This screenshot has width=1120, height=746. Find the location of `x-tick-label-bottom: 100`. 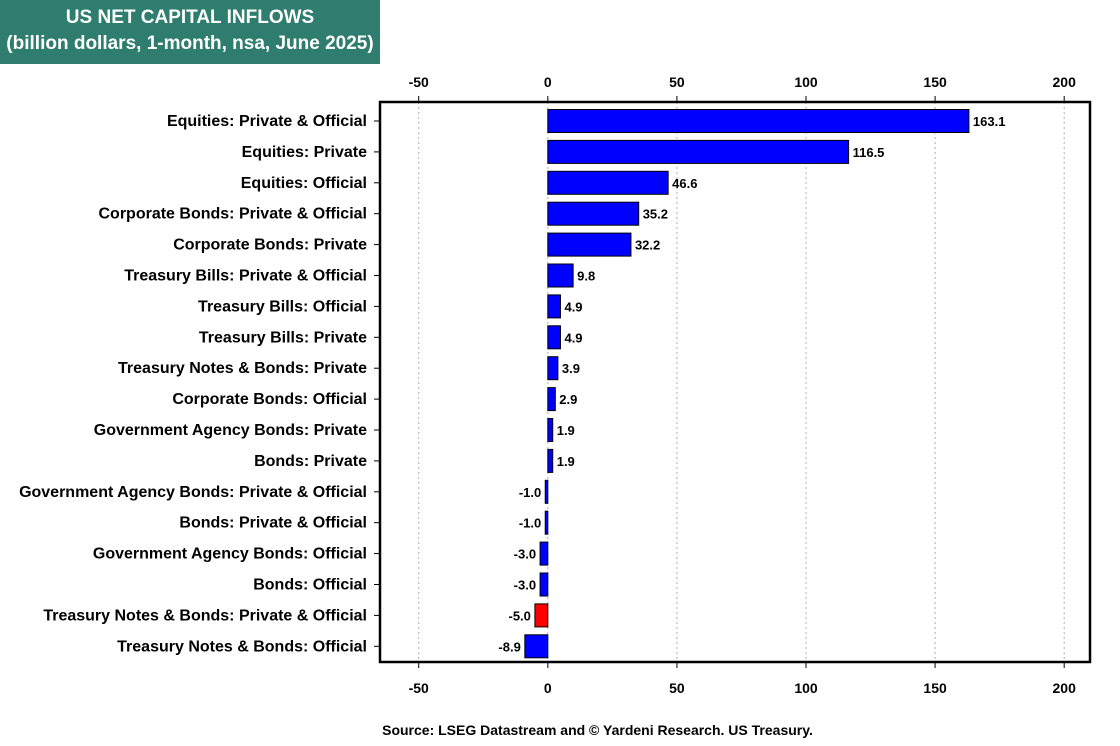

x-tick-label-bottom: 100 is located at coordinates (806, 688).